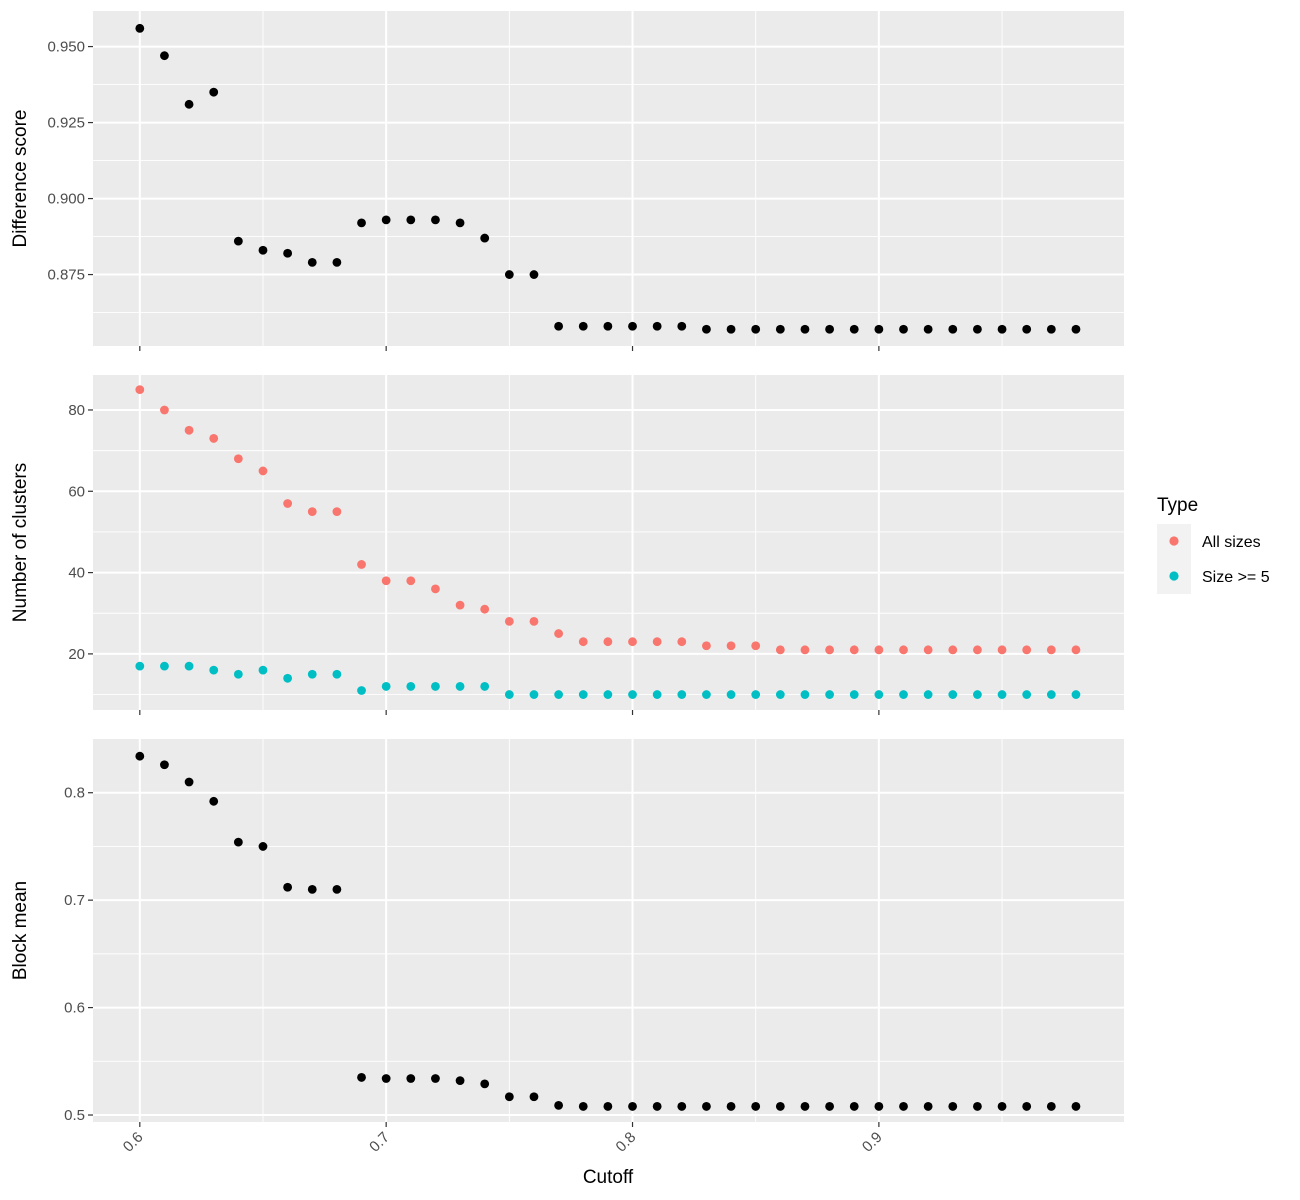  Describe the element at coordinates (74, 1008) in the screenshot. I see `y-tick-label: 0.6` at that location.